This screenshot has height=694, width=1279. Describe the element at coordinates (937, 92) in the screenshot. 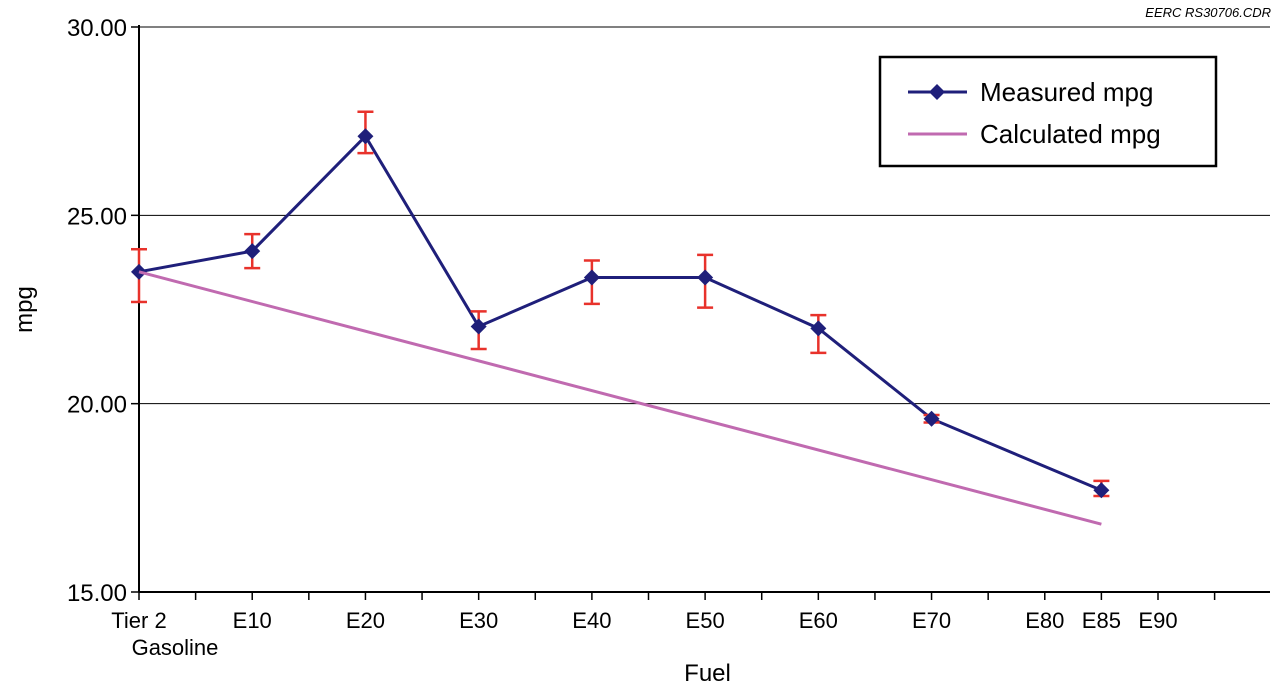

I see `legend-marker` at that location.